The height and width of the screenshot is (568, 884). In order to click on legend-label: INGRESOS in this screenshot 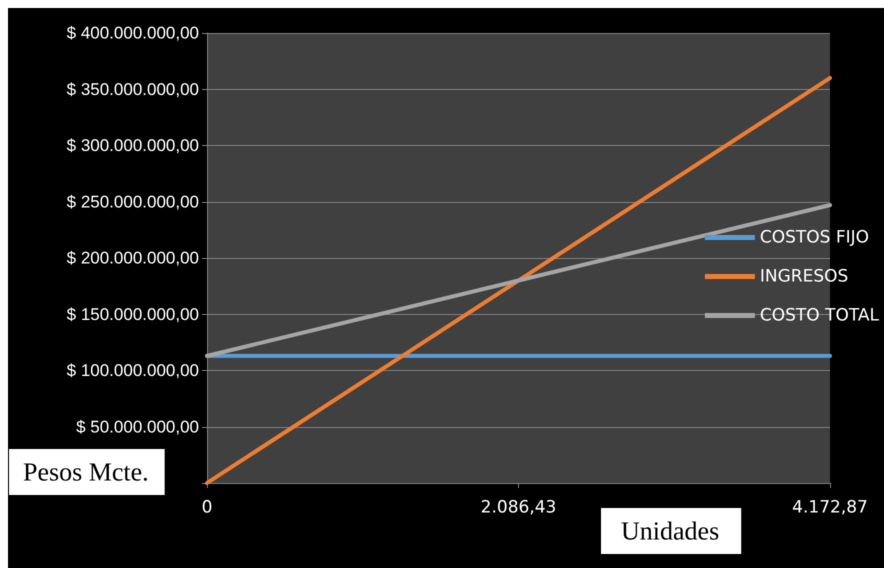, I will do `click(804, 276)`.